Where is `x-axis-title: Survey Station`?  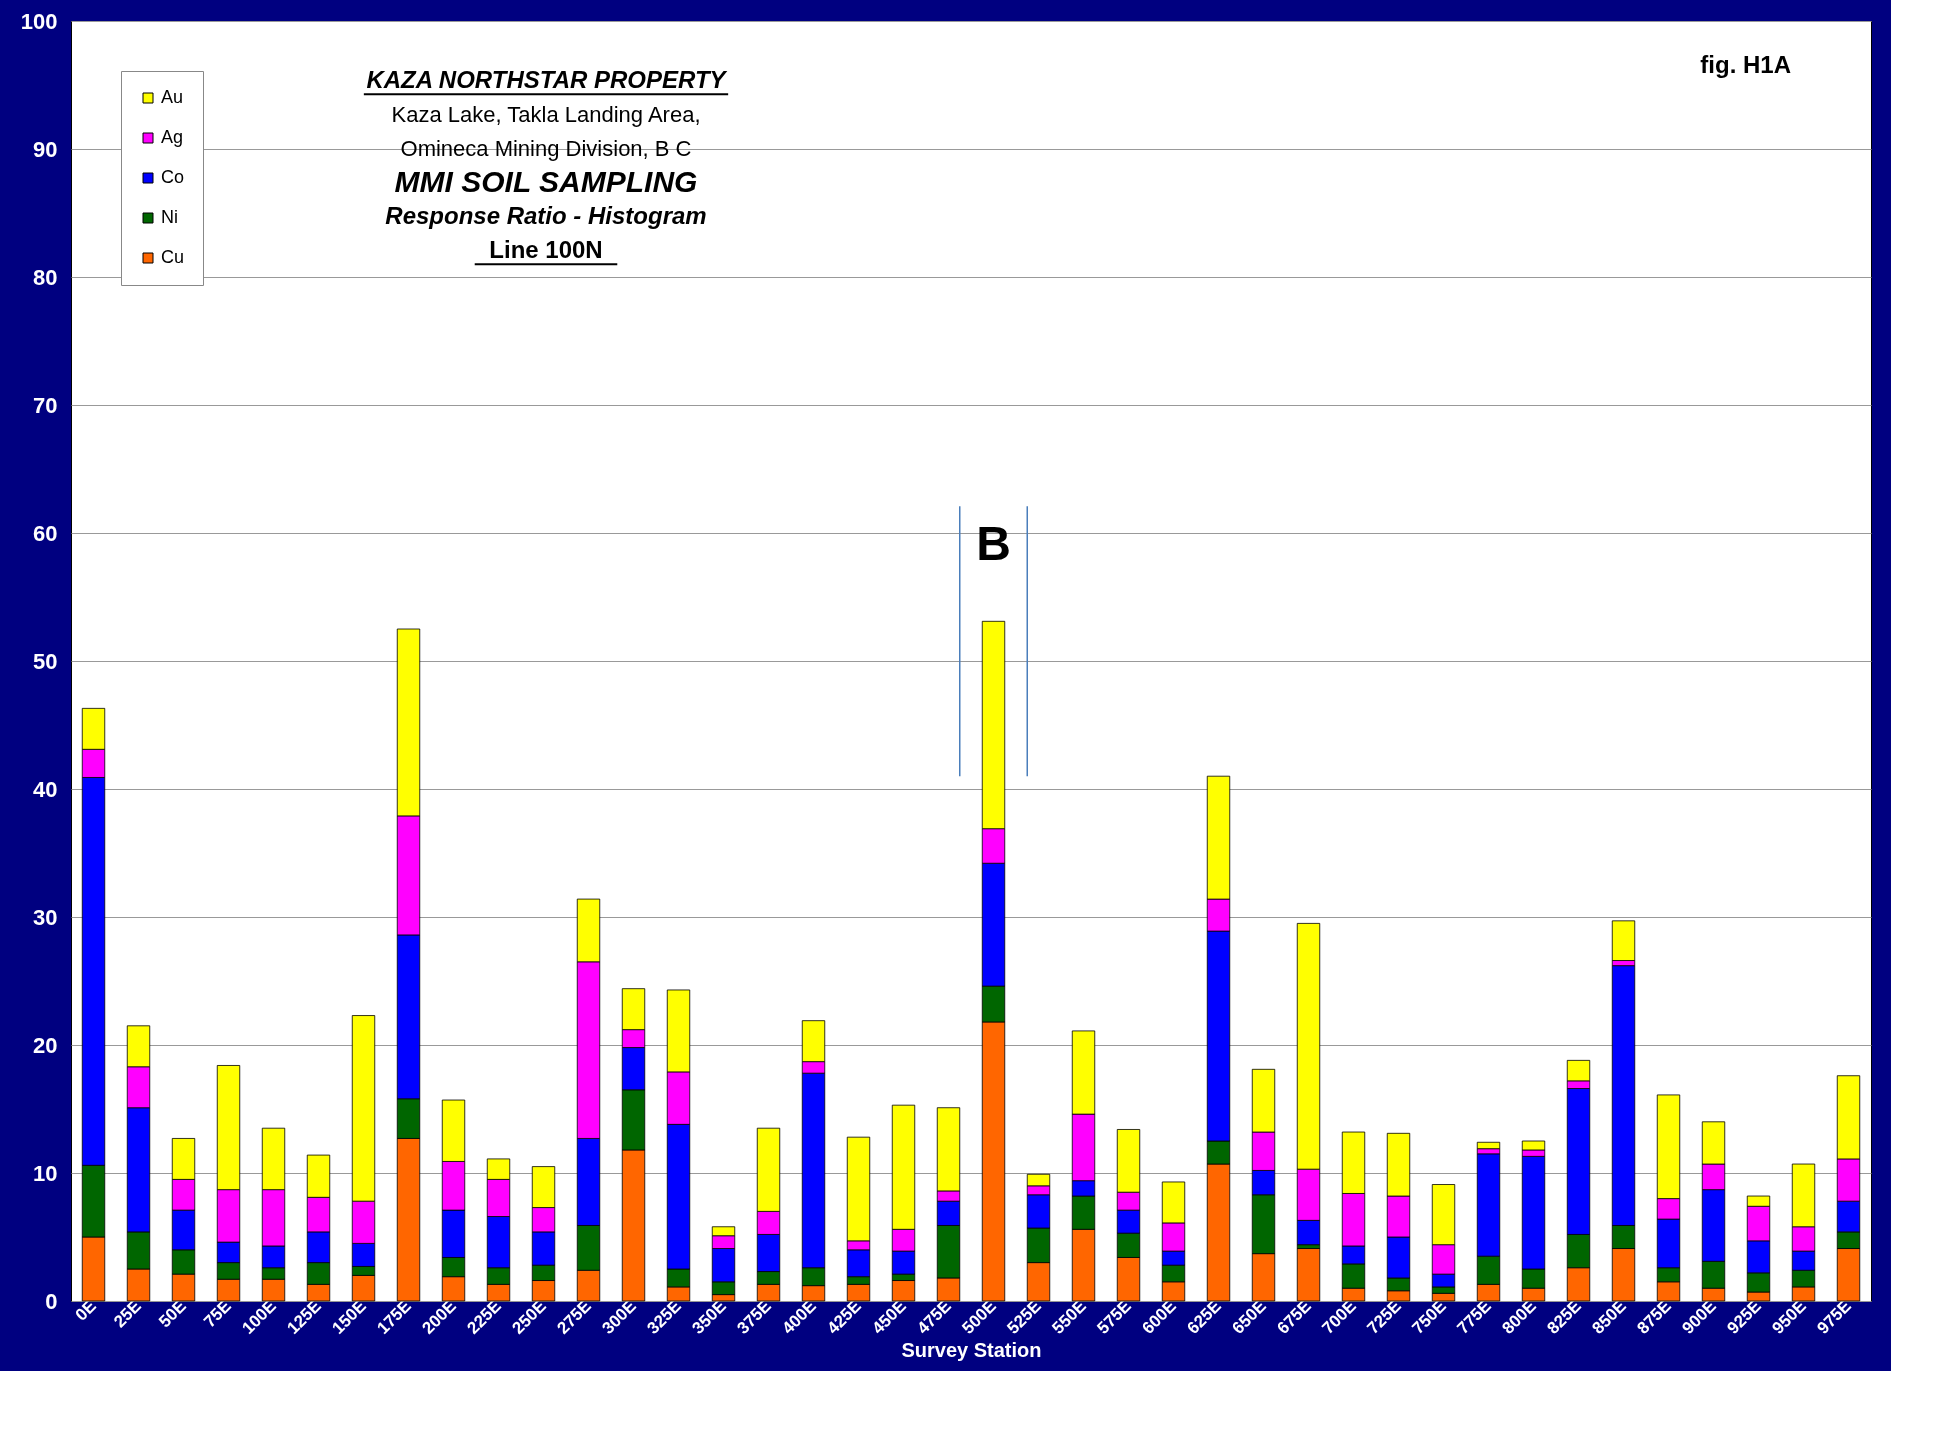
x-axis-title: Survey Station is located at coordinates (971, 1350).